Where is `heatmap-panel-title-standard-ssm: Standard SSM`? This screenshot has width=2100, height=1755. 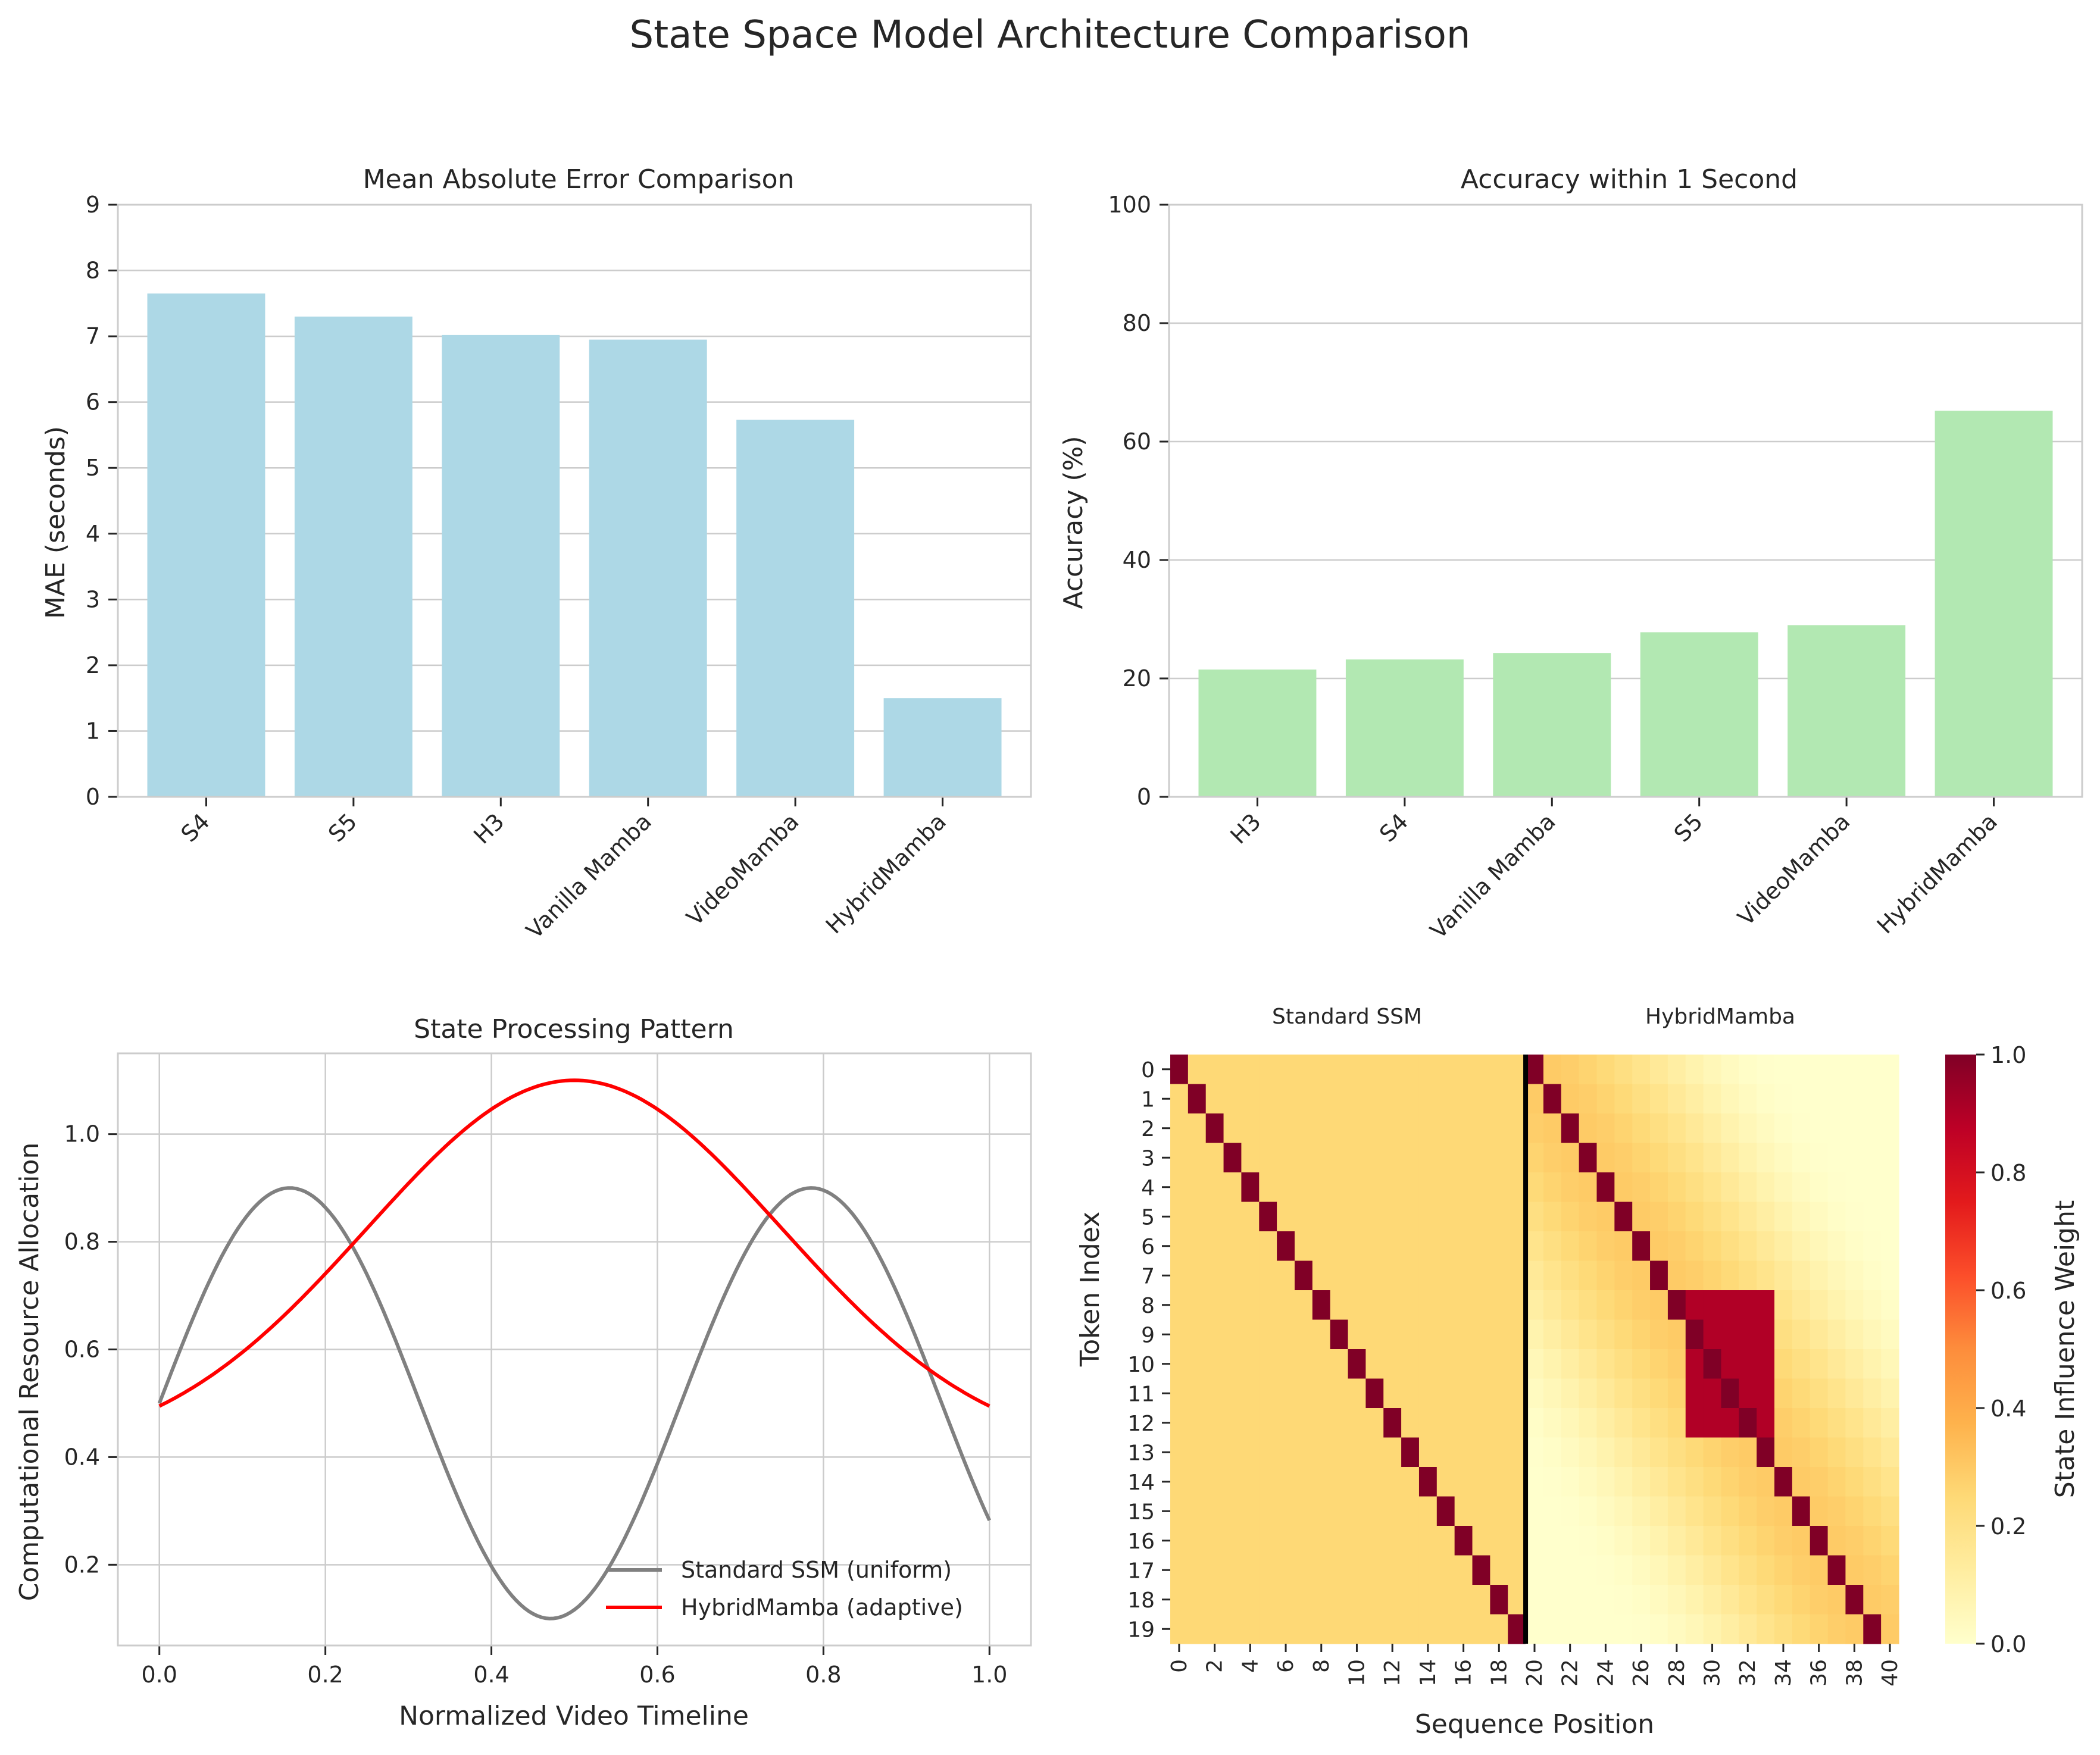
heatmap-panel-title-standard-ssm: Standard SSM is located at coordinates (1347, 1017).